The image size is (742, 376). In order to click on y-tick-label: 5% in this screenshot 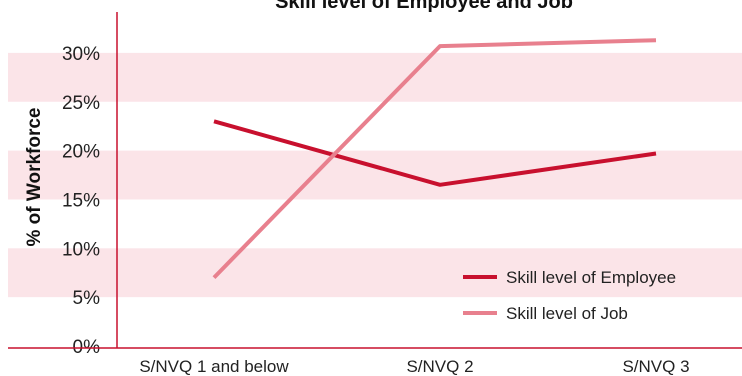, I will do `click(87, 298)`.